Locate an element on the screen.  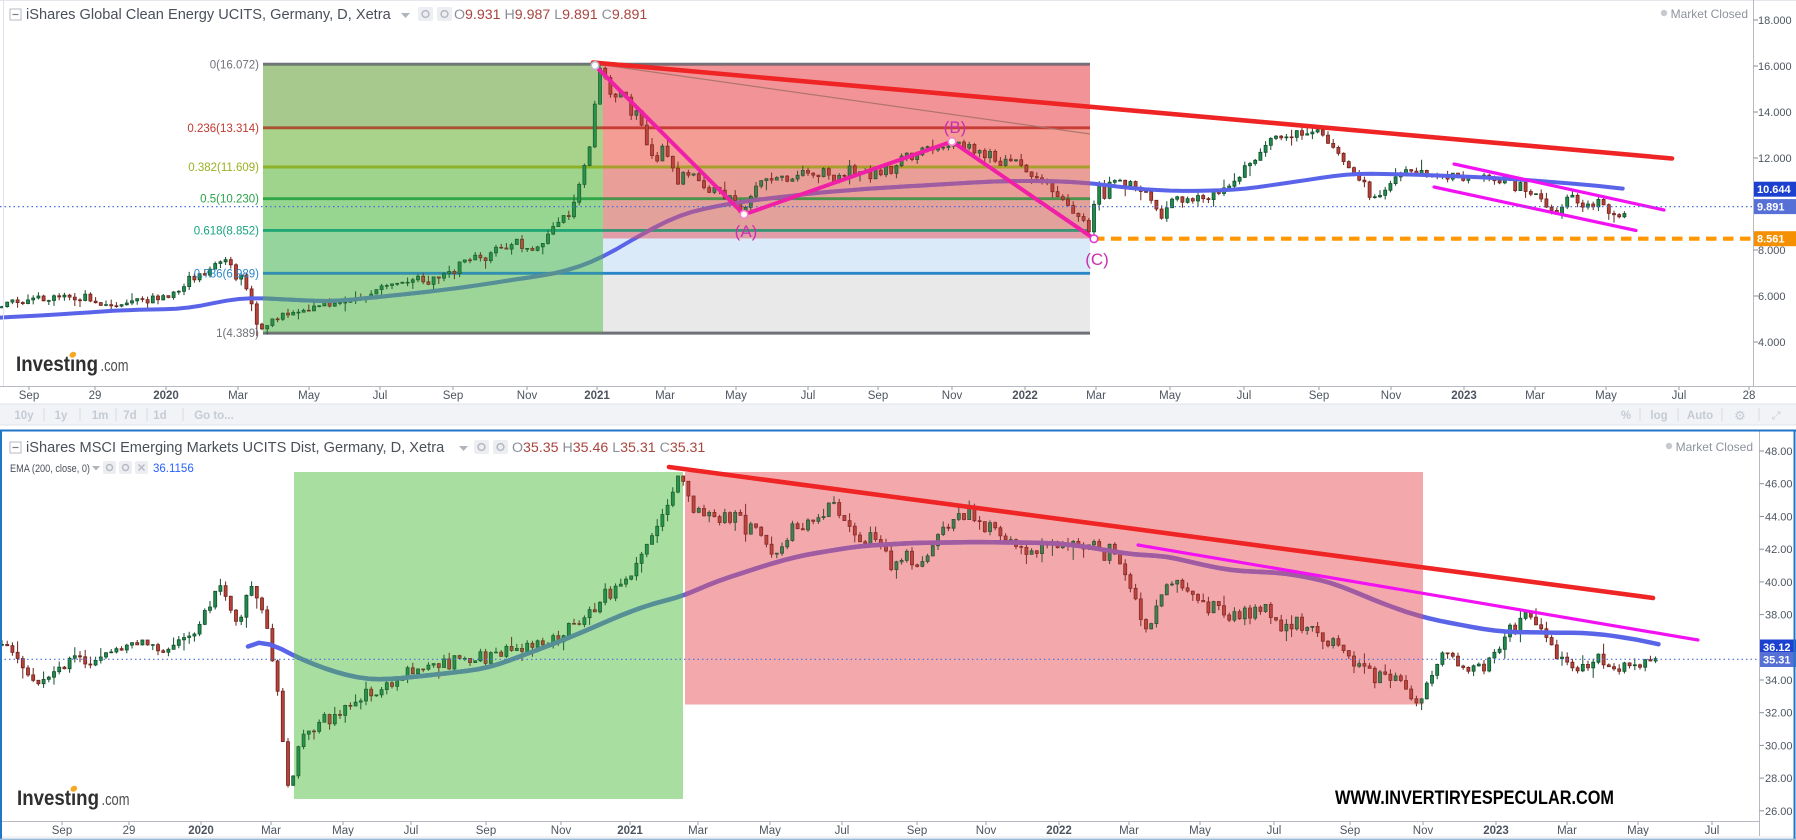
svg-text: 40.00 is located at coordinates (1779, 583).